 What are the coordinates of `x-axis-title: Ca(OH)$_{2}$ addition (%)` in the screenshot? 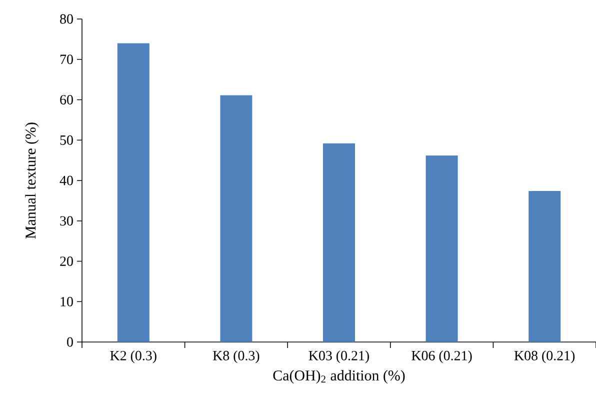 It's located at (339, 377).